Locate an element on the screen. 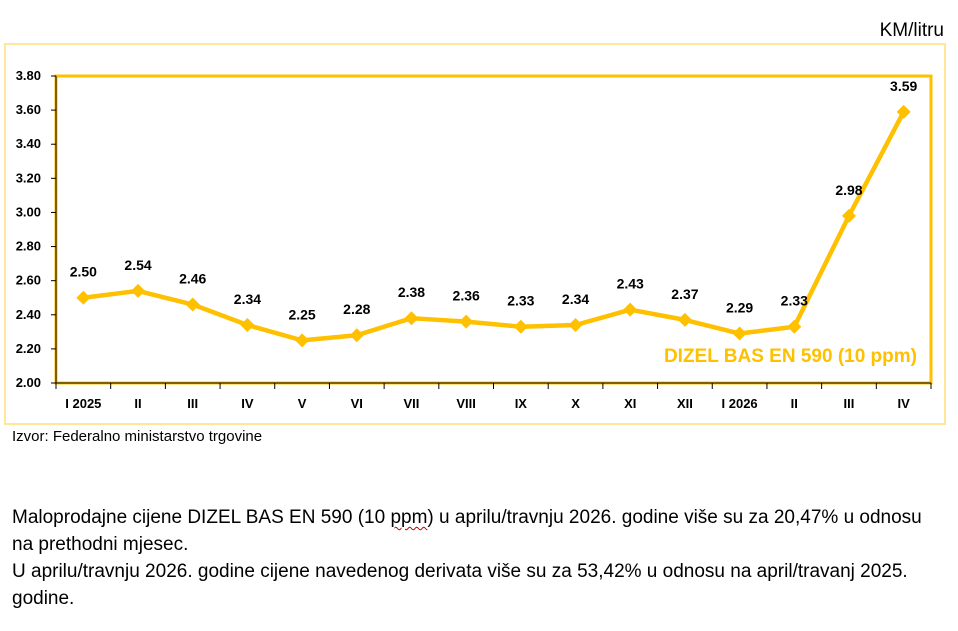  x-tick-label: IX is located at coordinates (521, 403).